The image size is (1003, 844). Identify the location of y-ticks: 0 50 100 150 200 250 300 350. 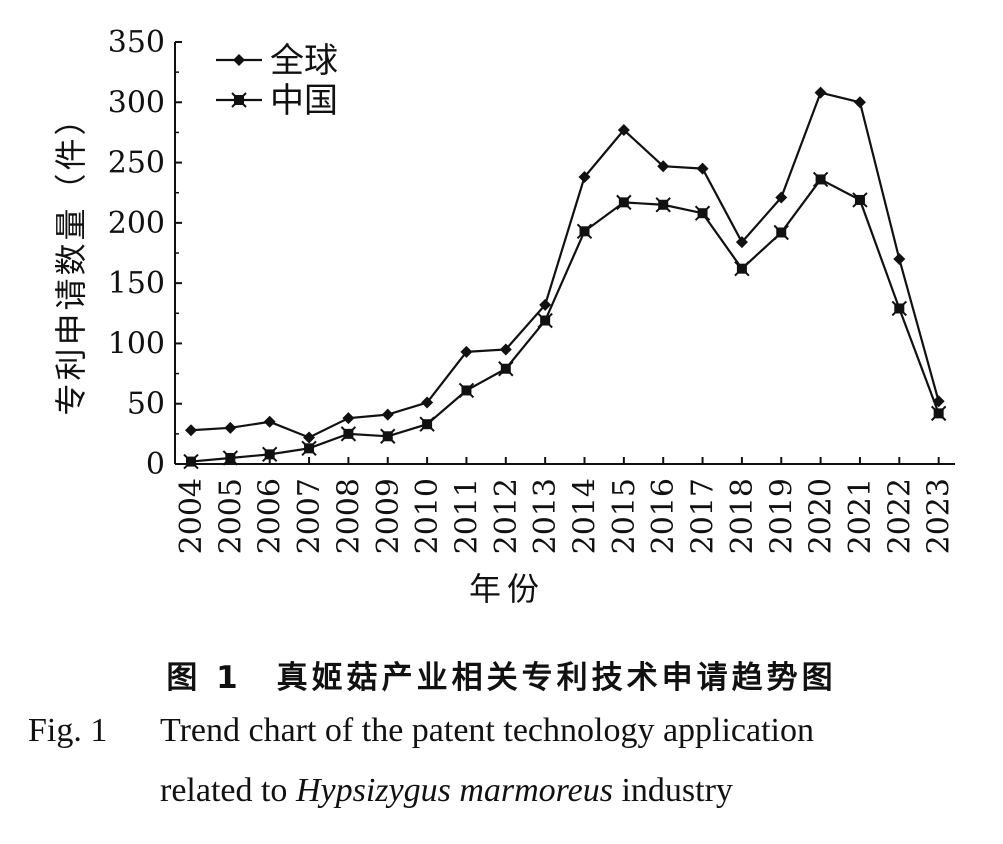
(145, 253).